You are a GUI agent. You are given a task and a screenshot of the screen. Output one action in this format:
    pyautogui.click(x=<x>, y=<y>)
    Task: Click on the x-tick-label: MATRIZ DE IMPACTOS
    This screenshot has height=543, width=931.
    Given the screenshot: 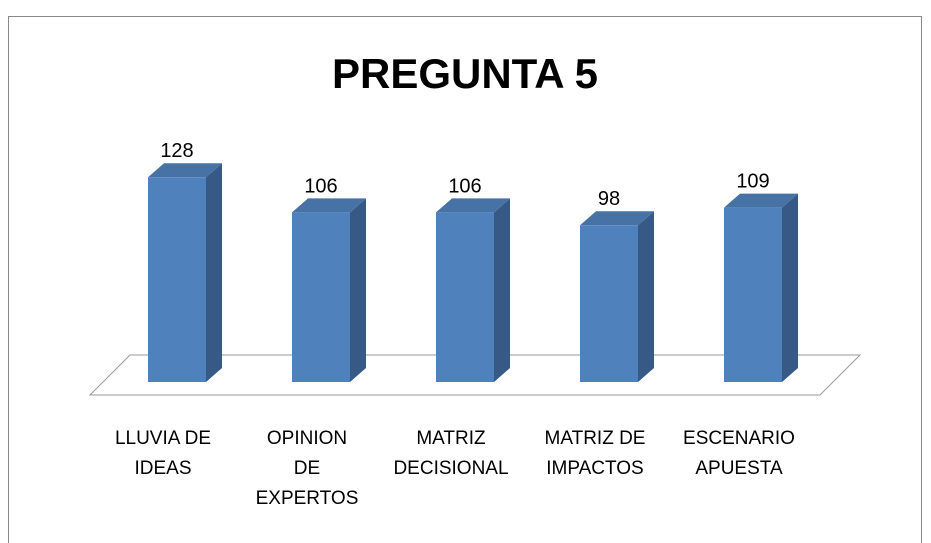 What is the action you would take?
    pyautogui.click(x=595, y=453)
    